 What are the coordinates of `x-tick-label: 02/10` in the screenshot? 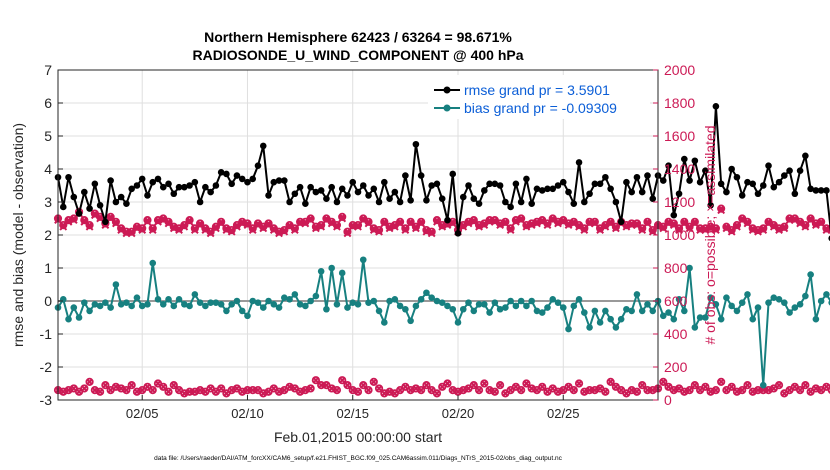 It's located at (247, 413).